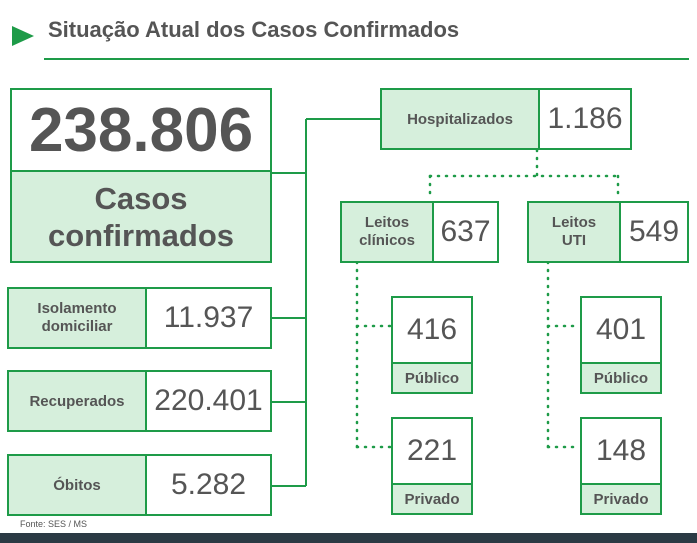  Describe the element at coordinates (585, 118) in the screenshot. I see `hospitalizados-value: 1.186` at that location.